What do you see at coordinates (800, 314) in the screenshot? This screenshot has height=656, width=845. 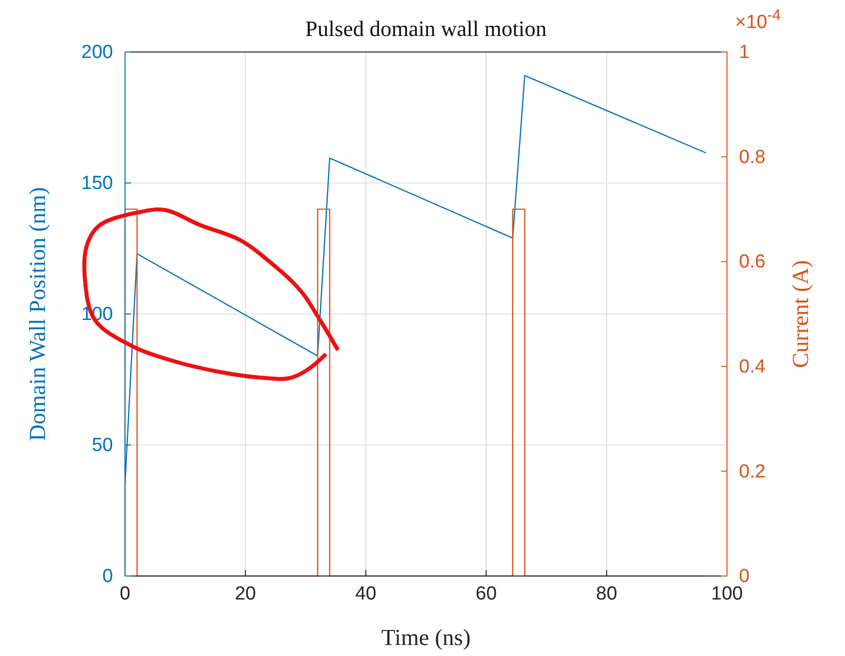 I see `y2-axis-title: Current (A)` at bounding box center [800, 314].